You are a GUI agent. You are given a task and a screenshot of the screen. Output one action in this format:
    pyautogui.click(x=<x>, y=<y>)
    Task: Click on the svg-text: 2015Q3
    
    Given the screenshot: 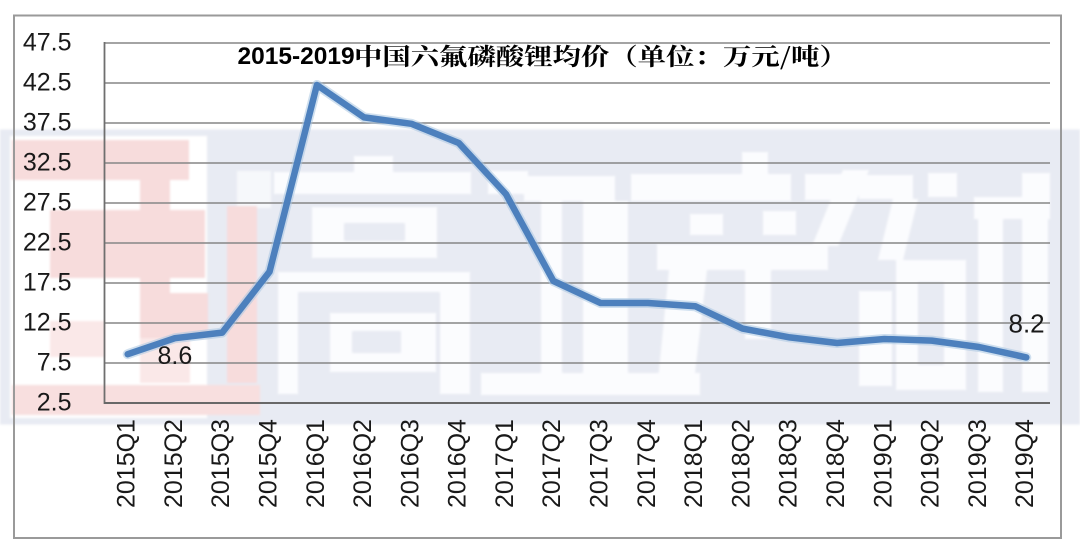 What is the action you would take?
    pyautogui.click(x=221, y=463)
    